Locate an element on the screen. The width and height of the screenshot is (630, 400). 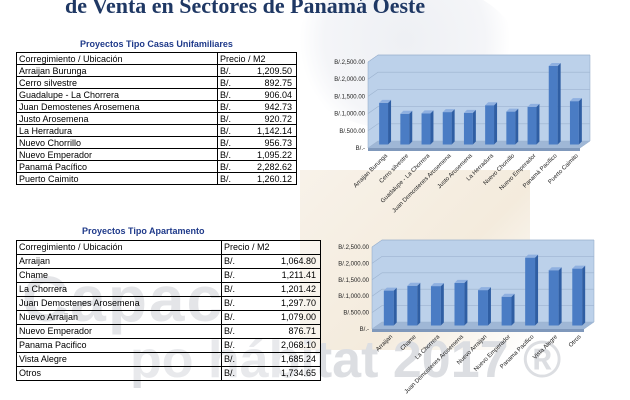
row-price: 1,095.22 is located at coordinates (273, 154).